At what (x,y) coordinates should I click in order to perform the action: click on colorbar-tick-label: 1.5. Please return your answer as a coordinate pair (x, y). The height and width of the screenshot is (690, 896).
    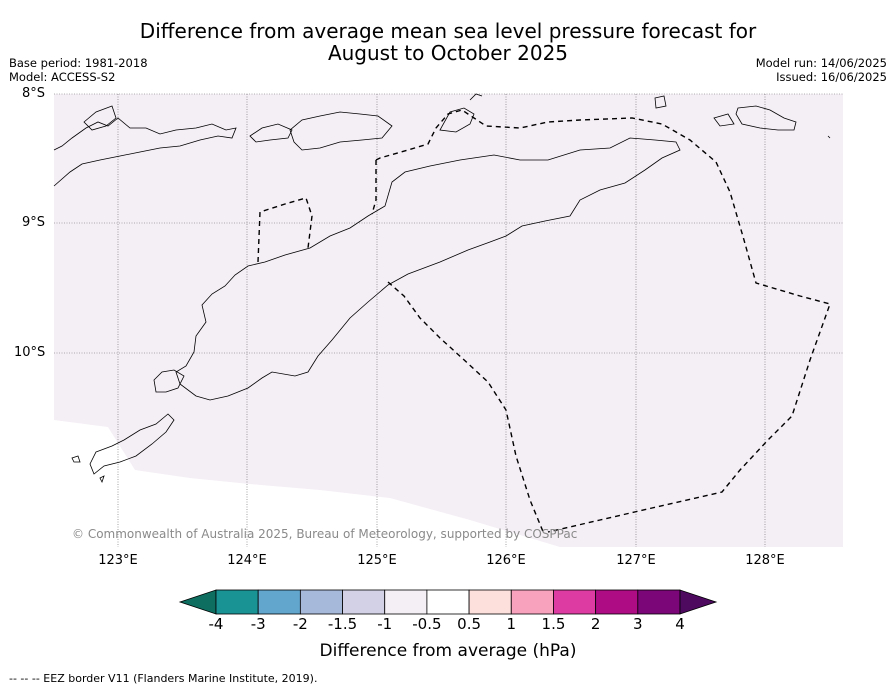
    Looking at the image, I should click on (553, 624).